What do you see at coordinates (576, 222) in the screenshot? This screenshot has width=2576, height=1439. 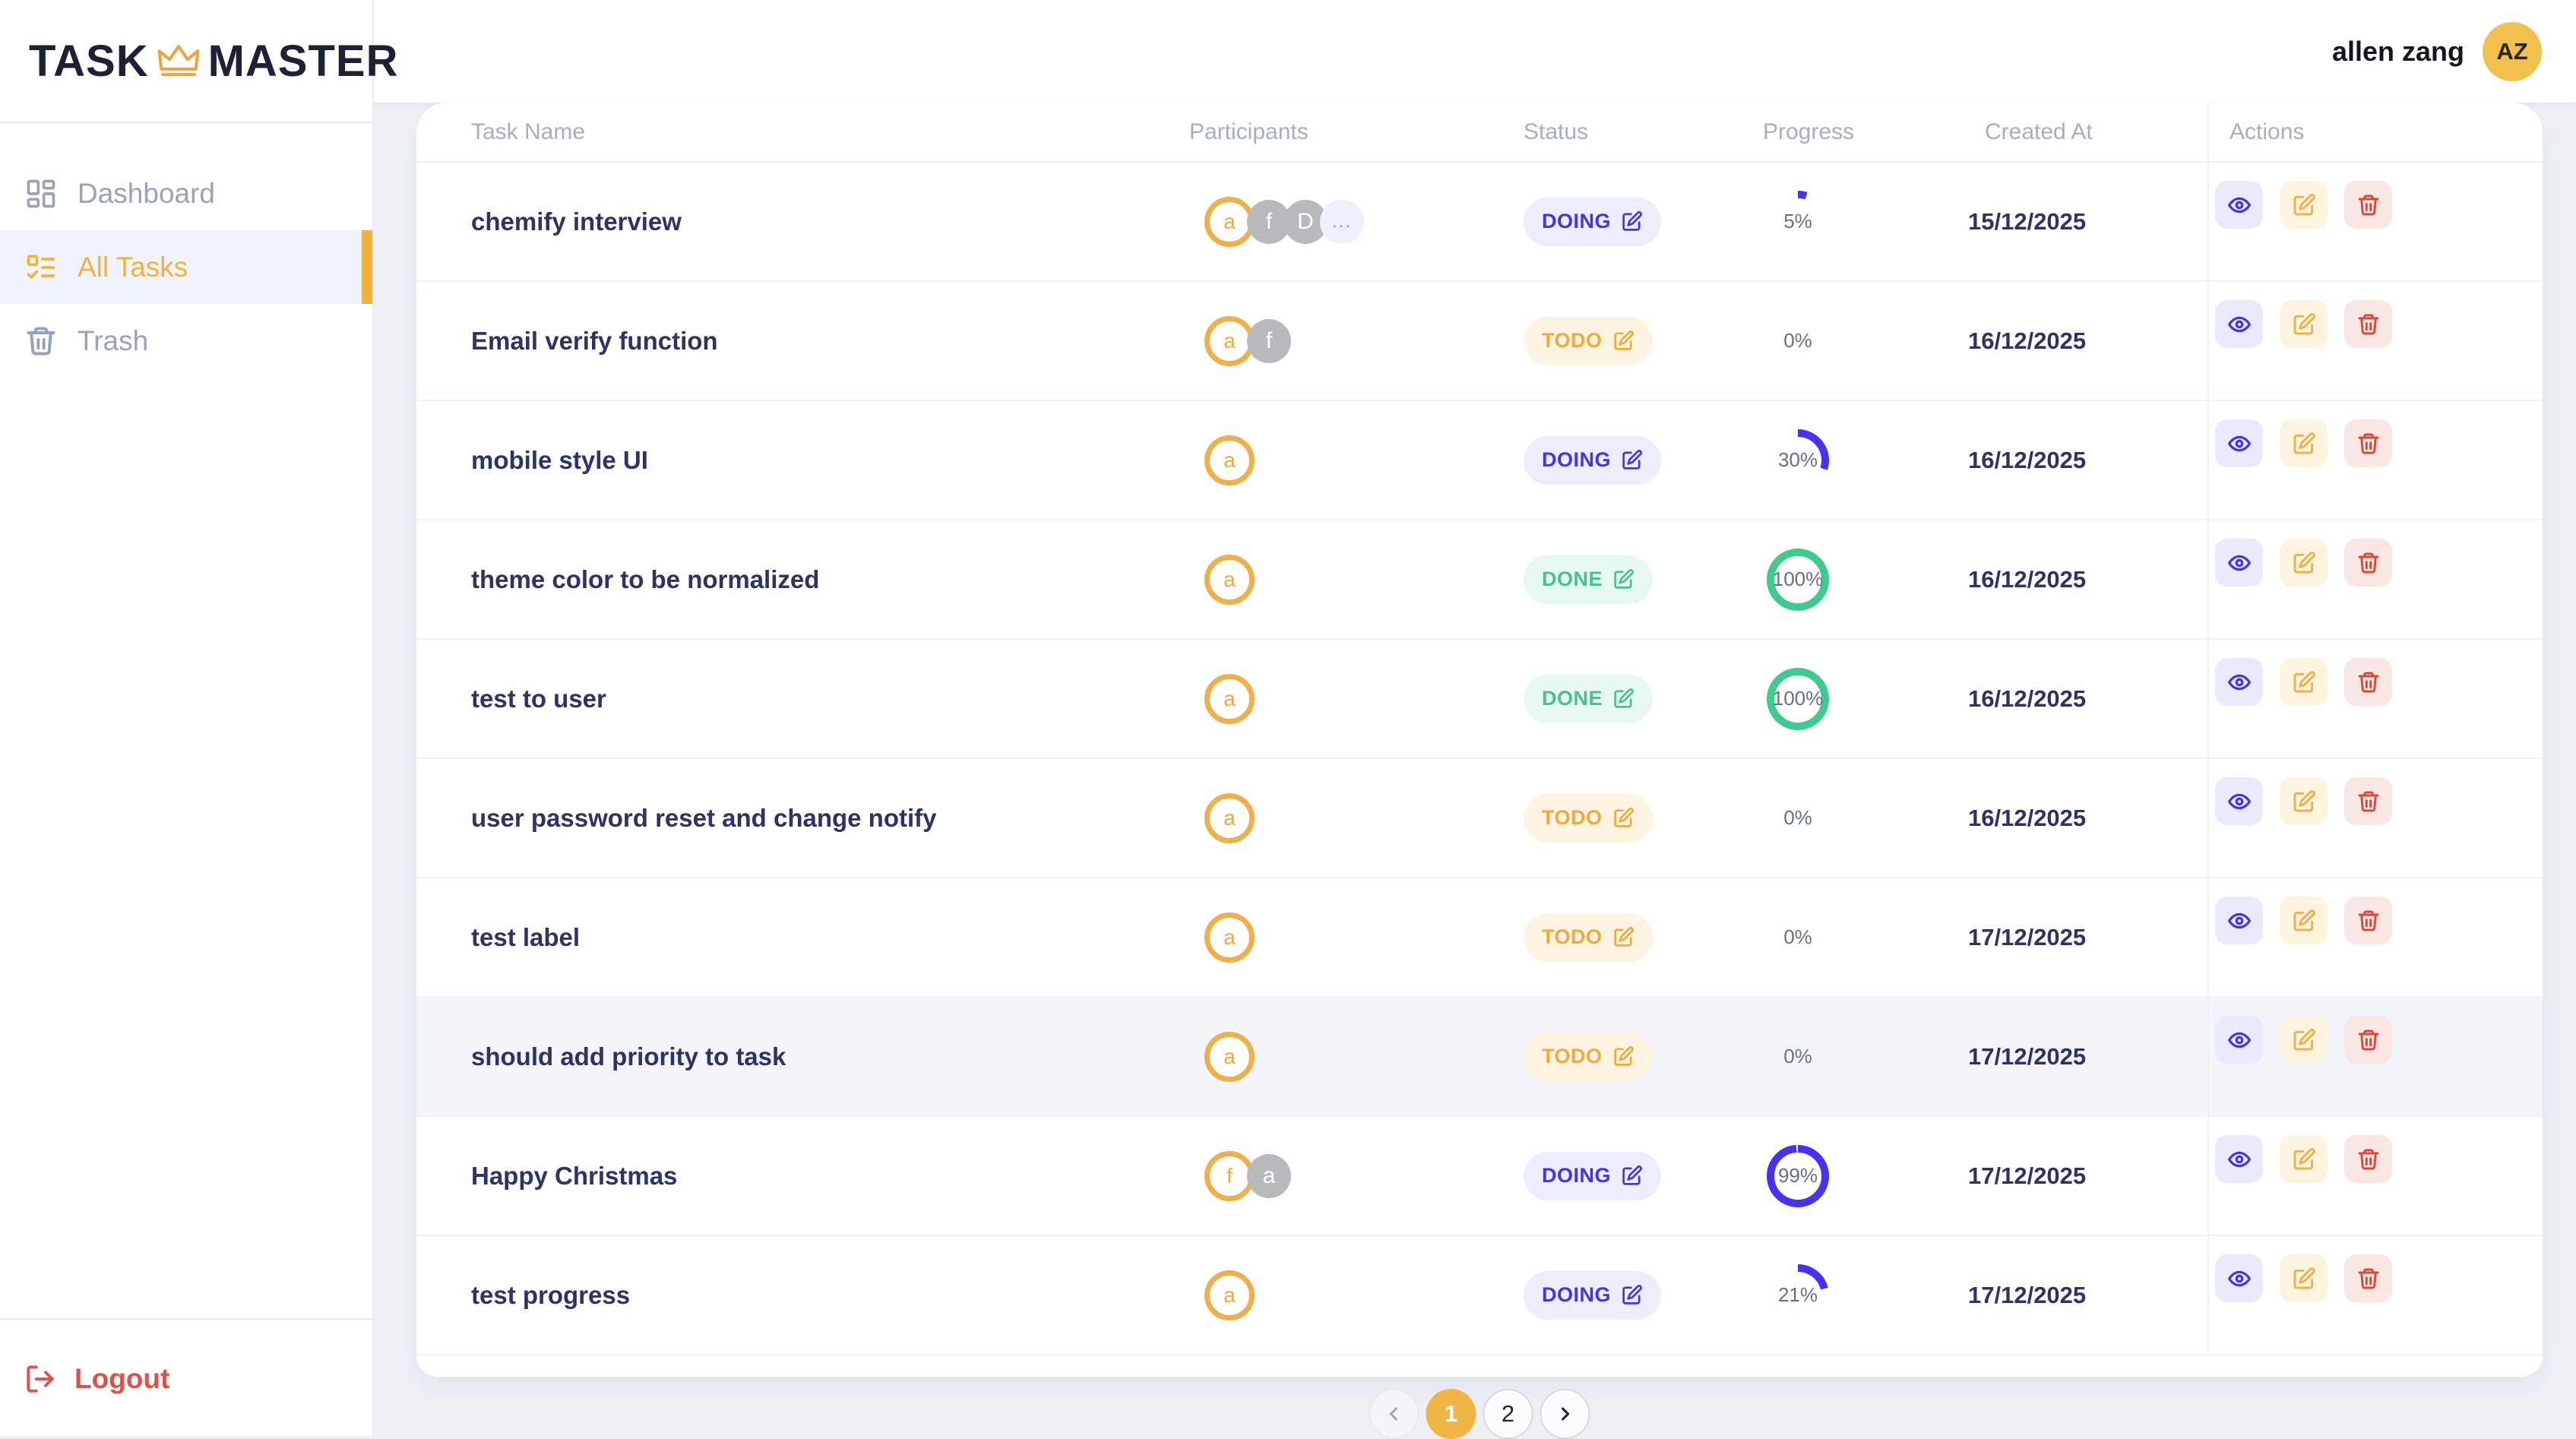 I see `task-name: chemify interview` at bounding box center [576, 222].